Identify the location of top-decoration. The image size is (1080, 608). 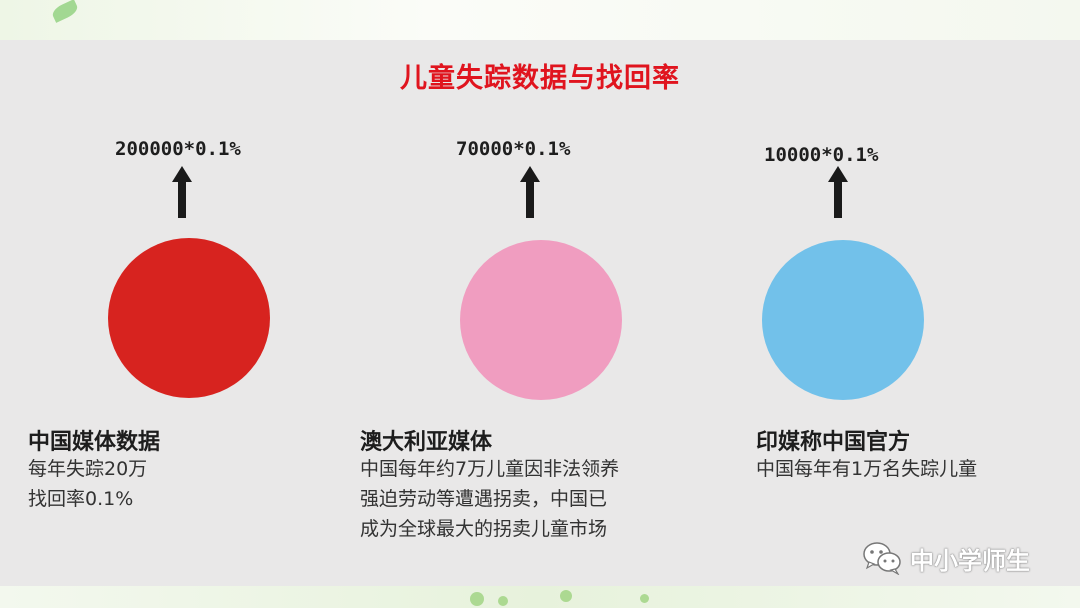
(540, 20).